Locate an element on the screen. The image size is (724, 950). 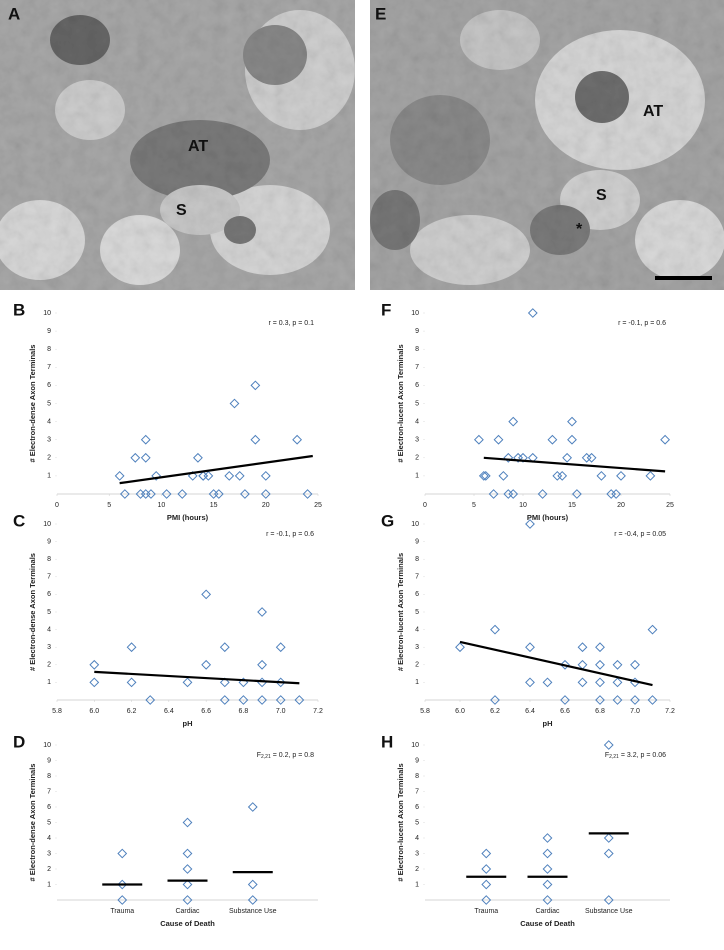
image-label: AT is located at coordinates (198, 146).